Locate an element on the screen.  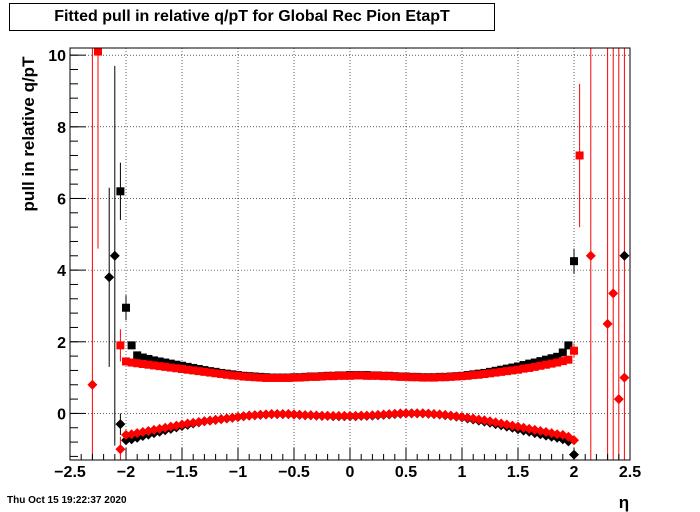
y-tick-label: 0 is located at coordinates (61, 414).